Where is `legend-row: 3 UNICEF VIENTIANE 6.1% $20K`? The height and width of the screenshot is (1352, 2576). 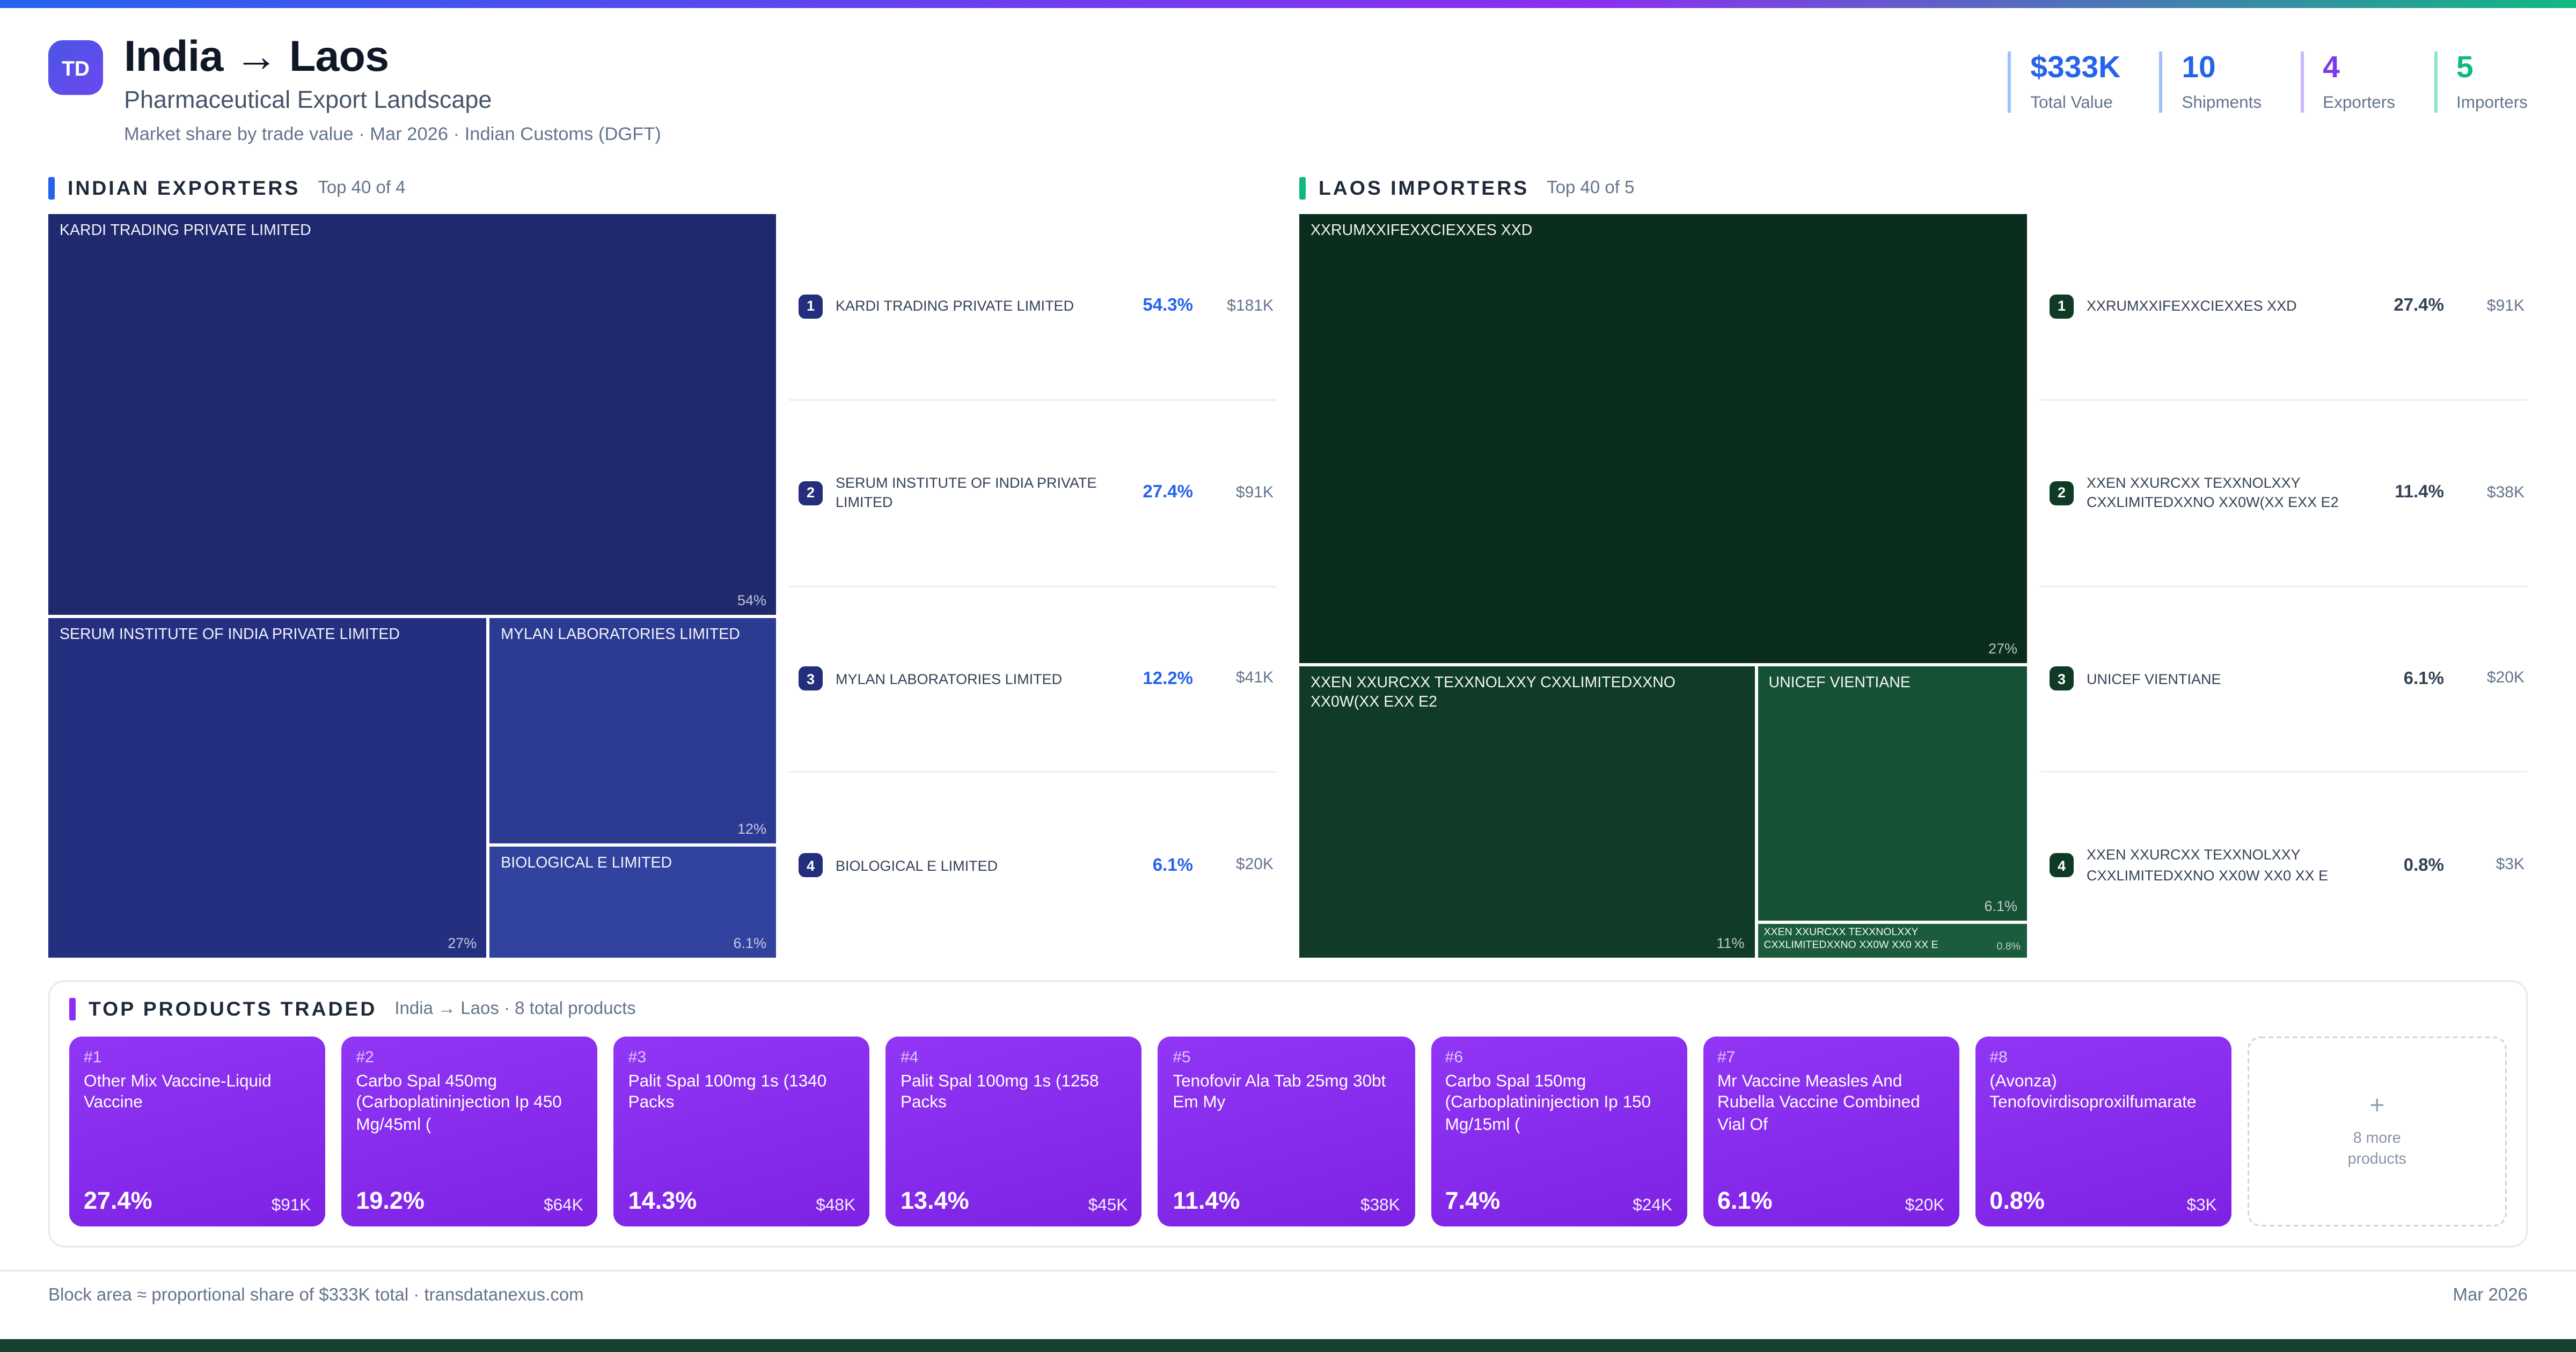
legend-row: 3 UNICEF VIENTIANE 6.1% $20K is located at coordinates (2284, 680).